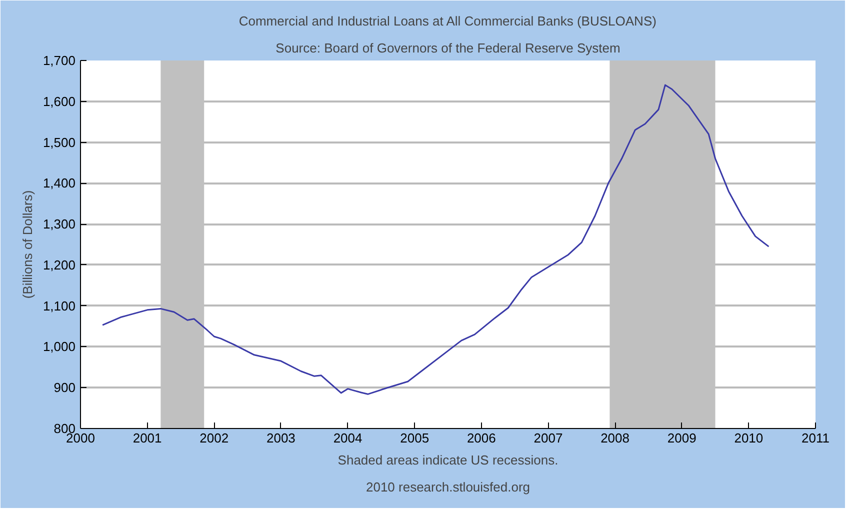 This screenshot has width=847, height=510. I want to click on chart-title: Commercial and Industrial Loans at All Commercial Banks (BUSLOANS), so click(447, 21).